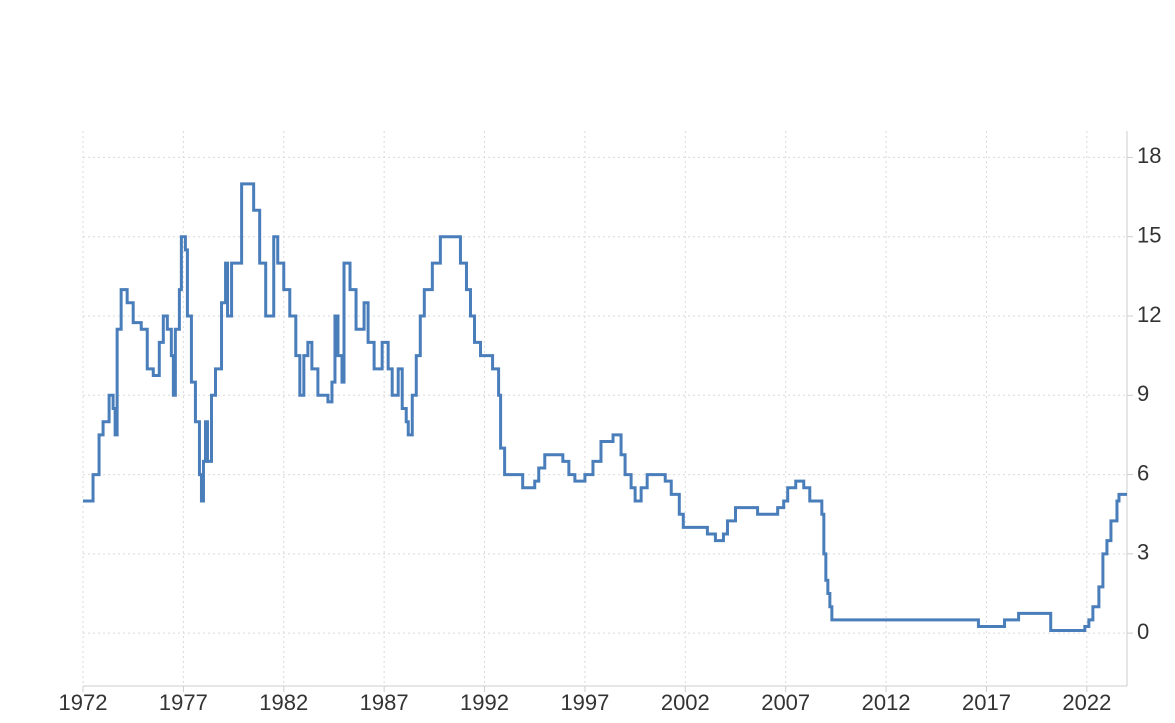 The image size is (1175, 723). Describe the element at coordinates (1086, 702) in the screenshot. I see `x-tick-label: 2022` at that location.